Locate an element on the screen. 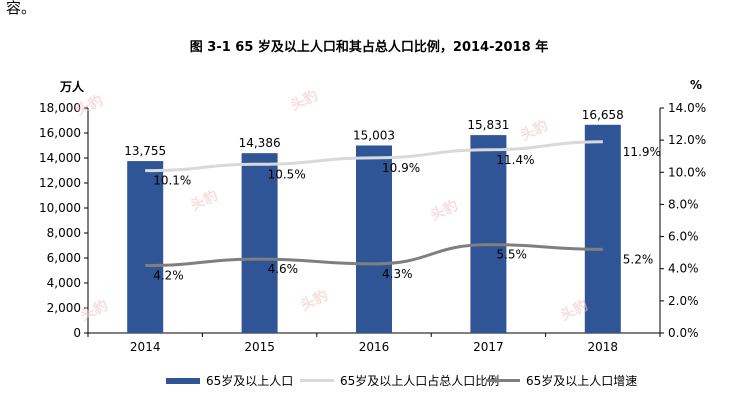  x-tick-label: 2014 is located at coordinates (145, 347).